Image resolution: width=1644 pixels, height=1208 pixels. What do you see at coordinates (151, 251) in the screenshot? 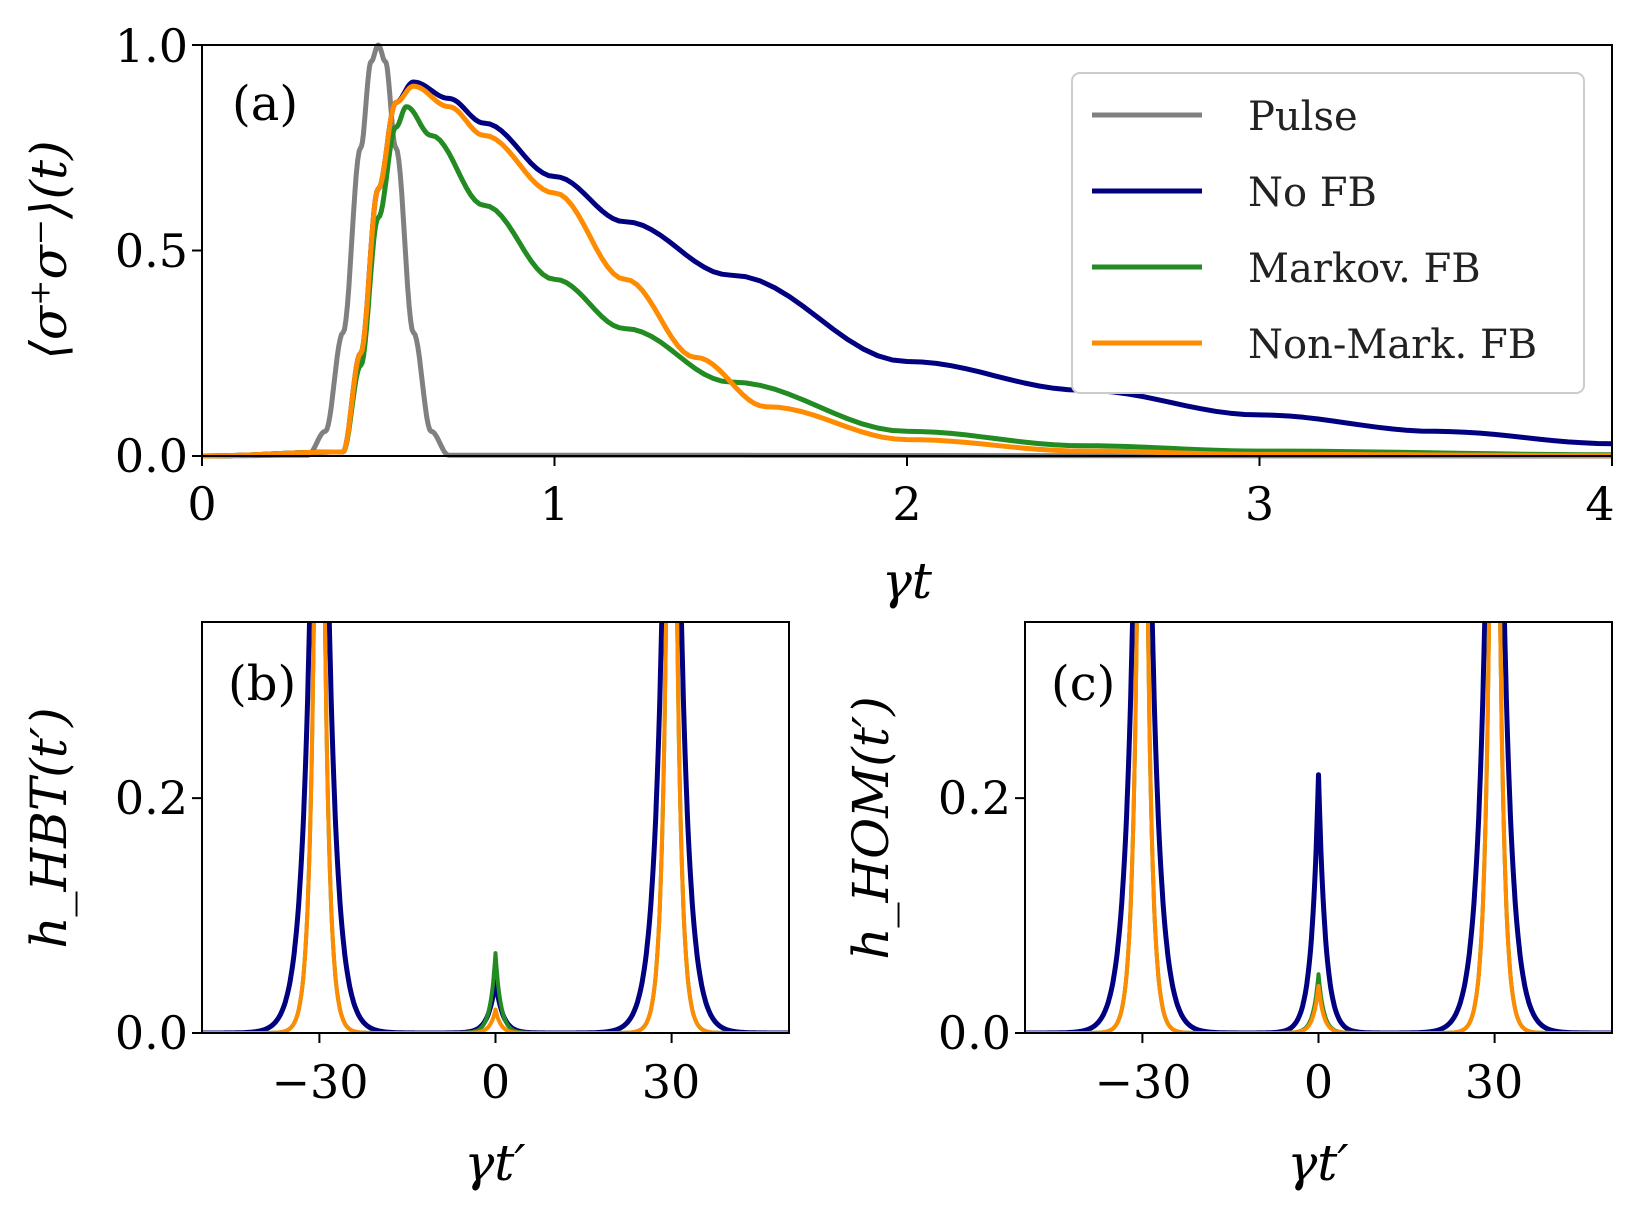
I see `a-ytick-label: 0.5` at bounding box center [151, 251].